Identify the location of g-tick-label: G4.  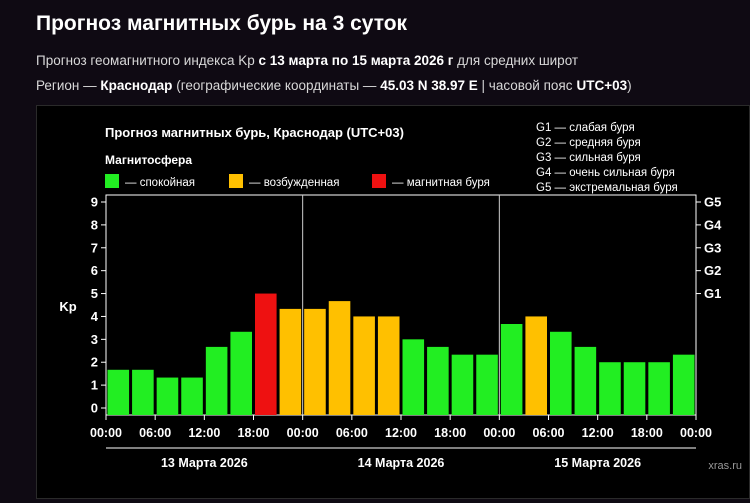
(713, 224).